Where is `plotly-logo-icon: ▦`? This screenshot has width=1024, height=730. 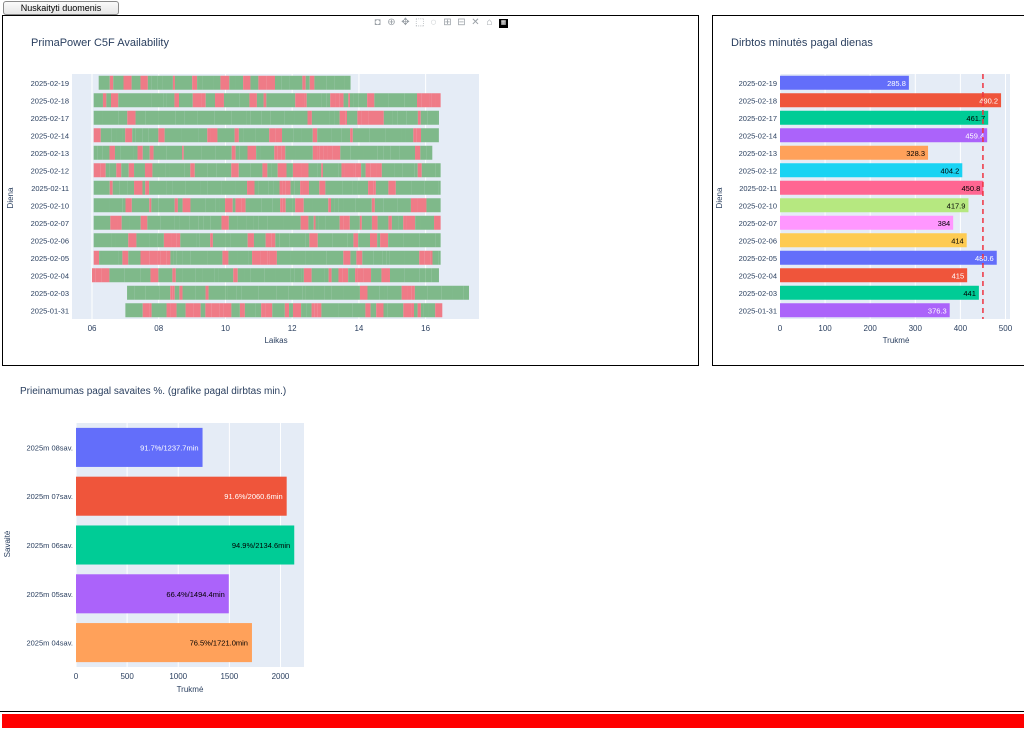 plotly-logo-icon: ▦ is located at coordinates (503, 23).